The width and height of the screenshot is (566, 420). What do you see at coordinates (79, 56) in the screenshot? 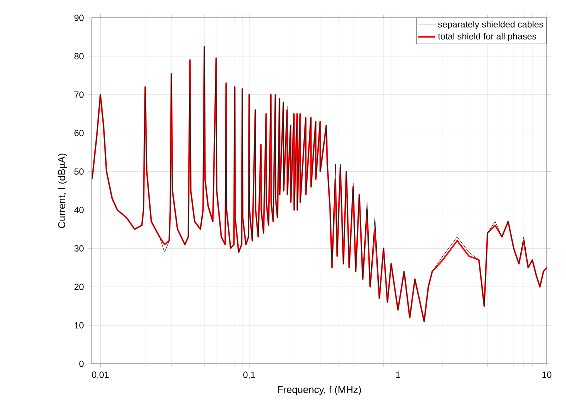
I see `y-tick-label: 80` at bounding box center [79, 56].